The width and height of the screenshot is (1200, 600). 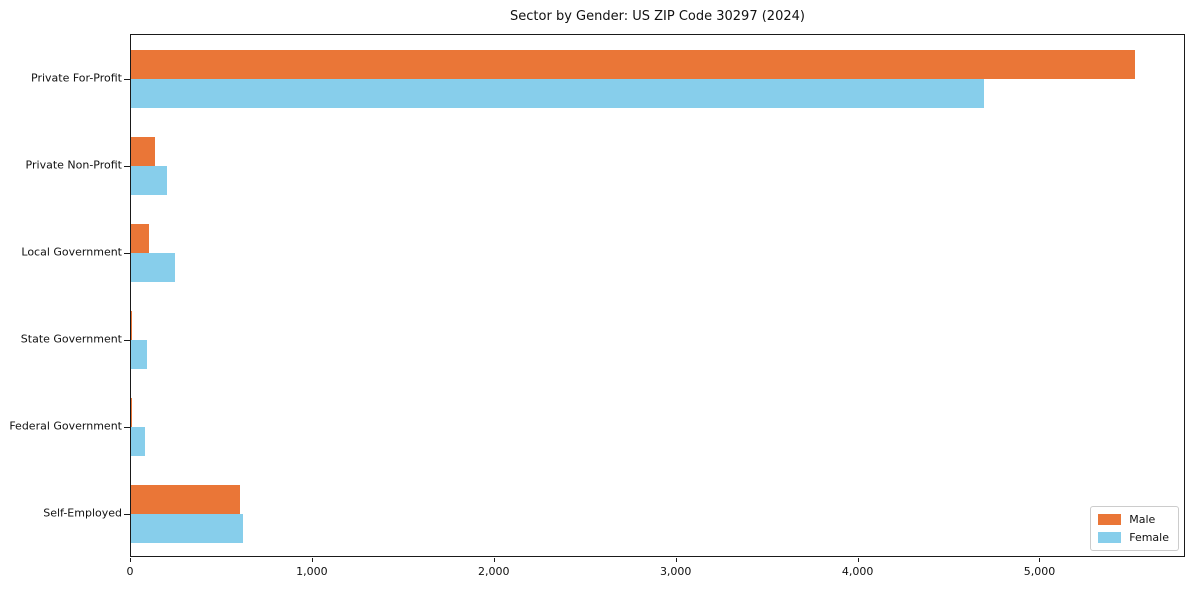 What do you see at coordinates (1142, 519) in the screenshot?
I see `legend-label-male: Male` at bounding box center [1142, 519].